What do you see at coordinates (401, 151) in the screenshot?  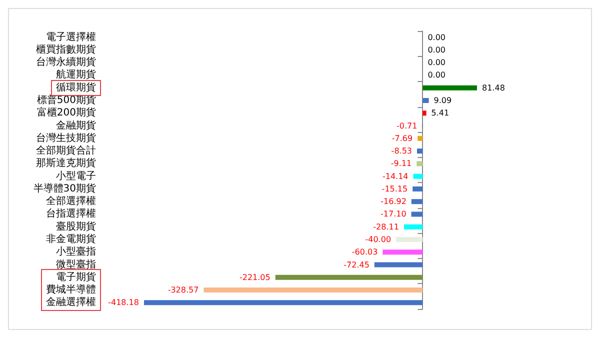 I see `data-label: -8.53` at bounding box center [401, 151].